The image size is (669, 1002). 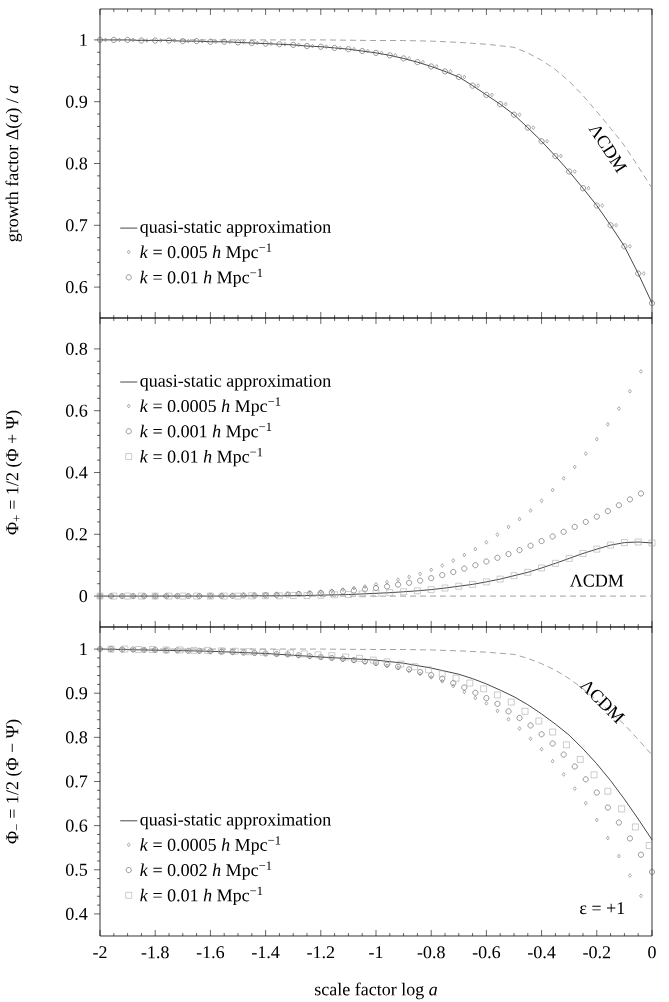 What do you see at coordinates (83, 39) in the screenshot?
I see `y-tick-label: 1` at bounding box center [83, 39].